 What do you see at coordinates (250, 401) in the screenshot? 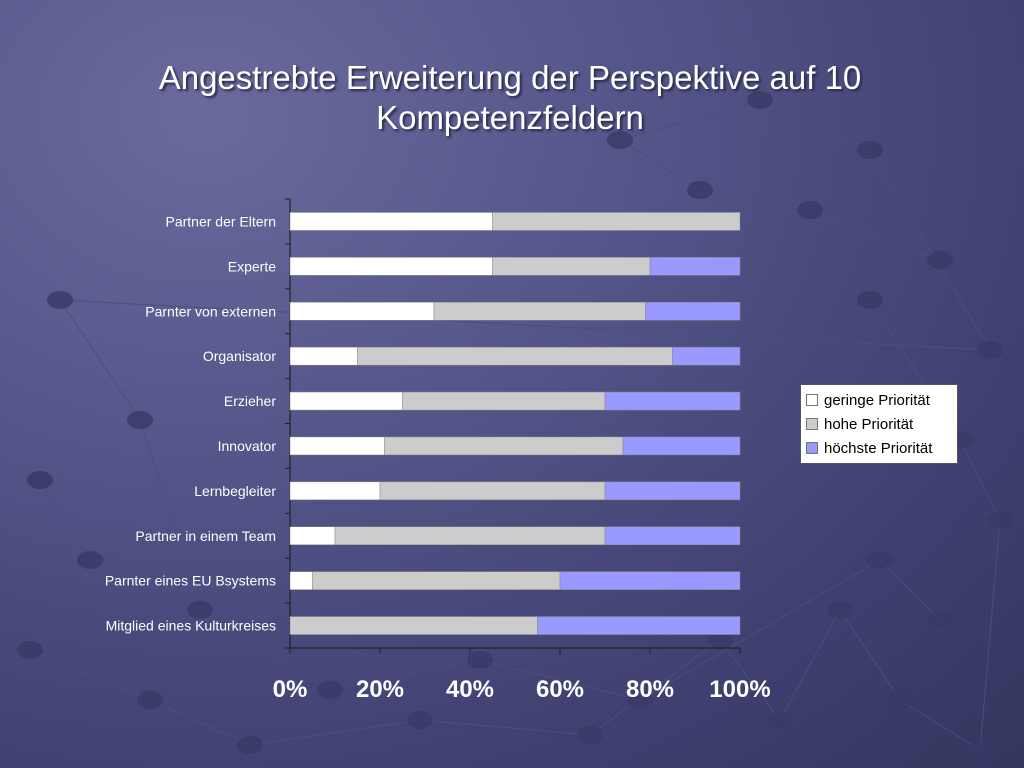
I see `category-label: Erzieher` at bounding box center [250, 401].